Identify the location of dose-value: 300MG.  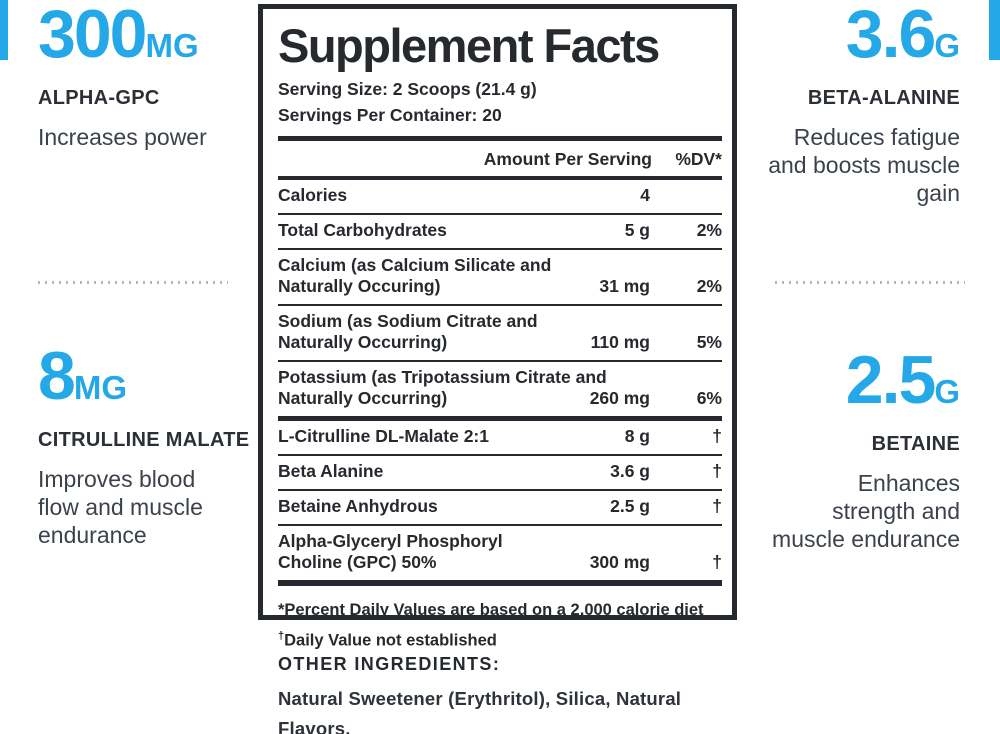
(152, 40).